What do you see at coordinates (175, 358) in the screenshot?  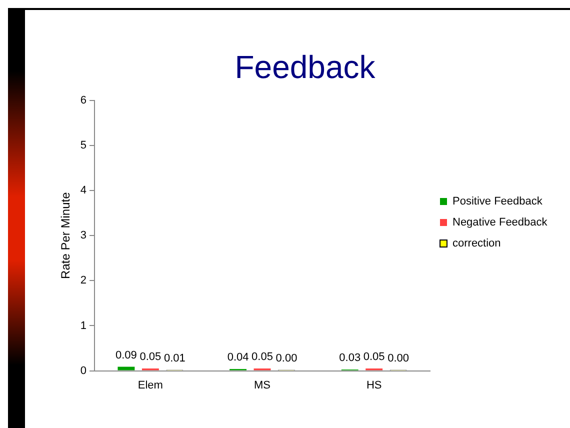 I see `data-label: 0.01` at bounding box center [175, 358].